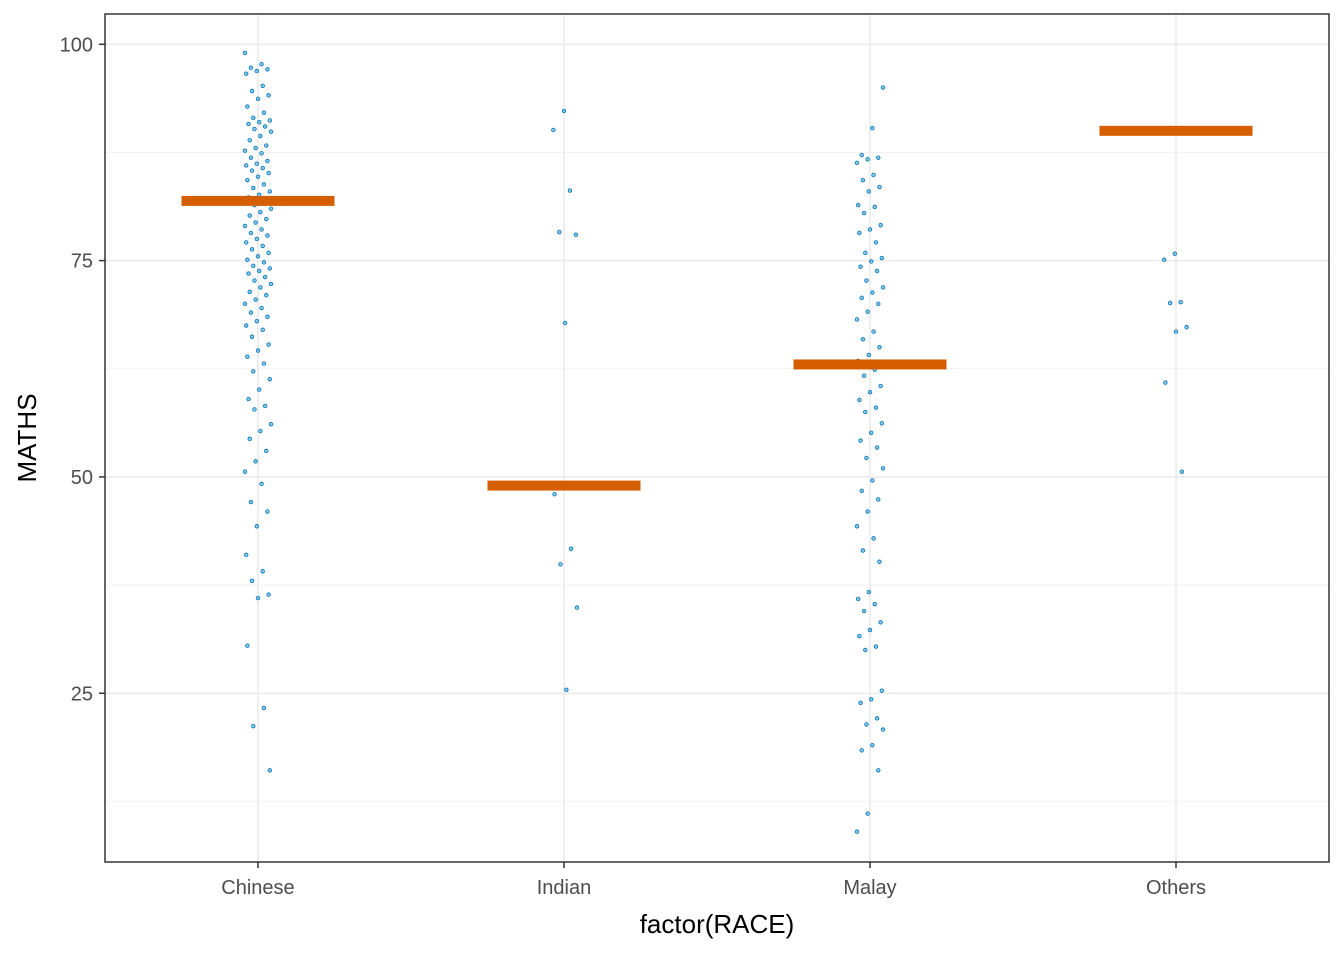 This screenshot has height=965, width=1344. I want to click on x-tick-label: Others, so click(1176, 888).